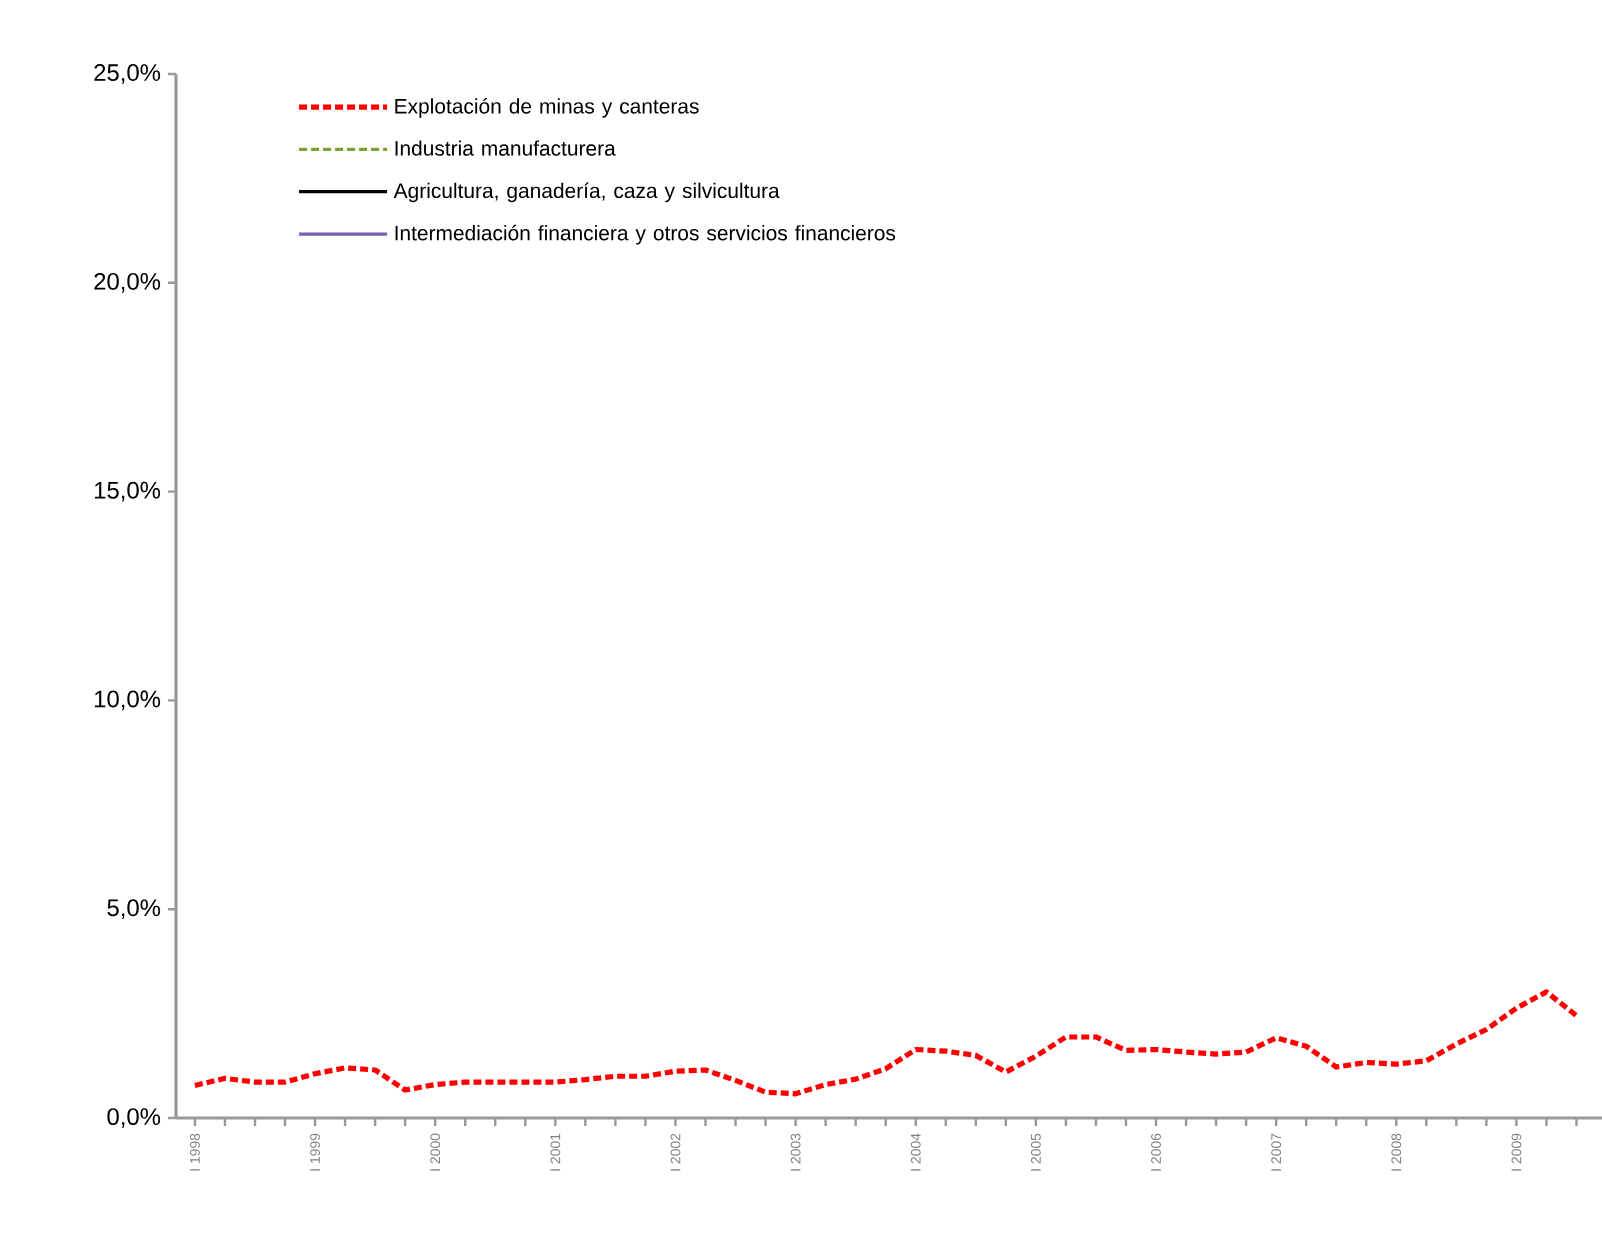 The width and height of the screenshot is (1602, 1254). What do you see at coordinates (127, 491) in the screenshot?
I see `y-tick-label: 15,0%` at bounding box center [127, 491].